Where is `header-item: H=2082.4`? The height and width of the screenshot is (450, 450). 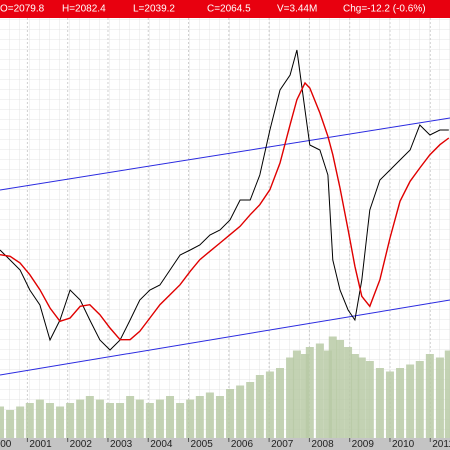
header-item: H=2082.4 is located at coordinates (84, 9).